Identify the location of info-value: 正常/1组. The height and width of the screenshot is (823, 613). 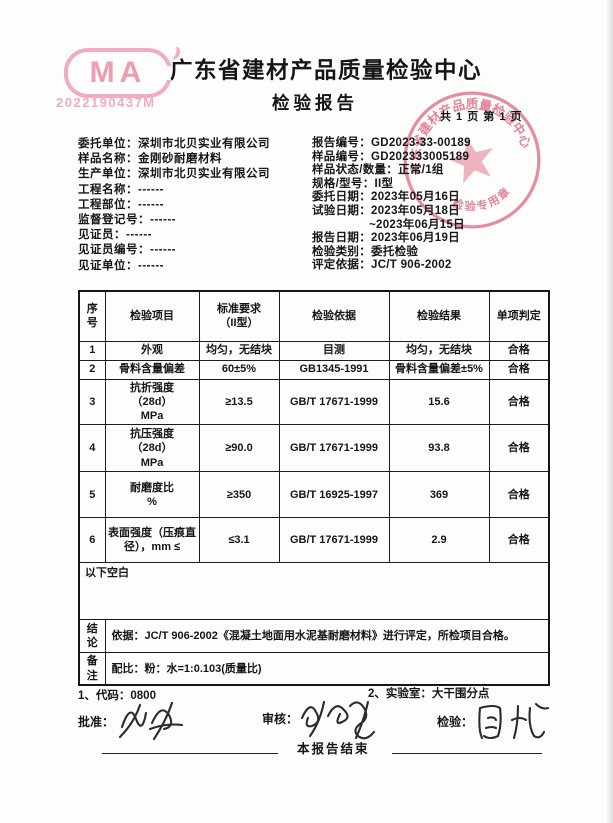
(421, 170).